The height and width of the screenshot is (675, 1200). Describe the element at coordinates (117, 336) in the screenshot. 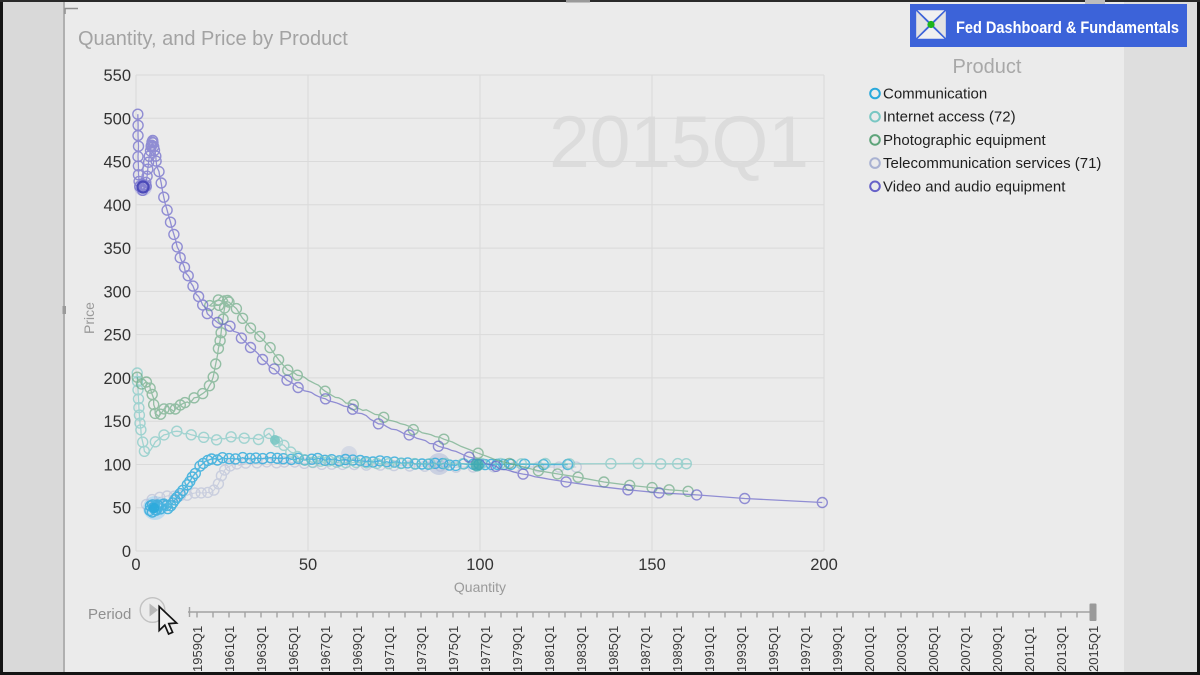

I see `svg-text: 250` at that location.